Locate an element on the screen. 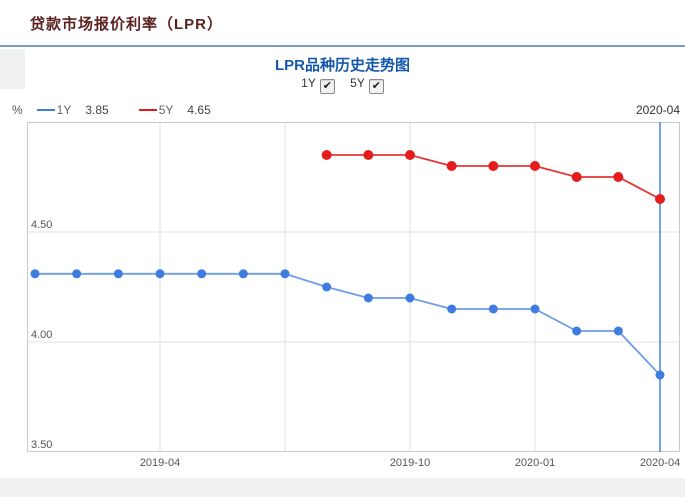 The width and height of the screenshot is (685, 497). toggle-1y-label: 1Y is located at coordinates (308, 83).